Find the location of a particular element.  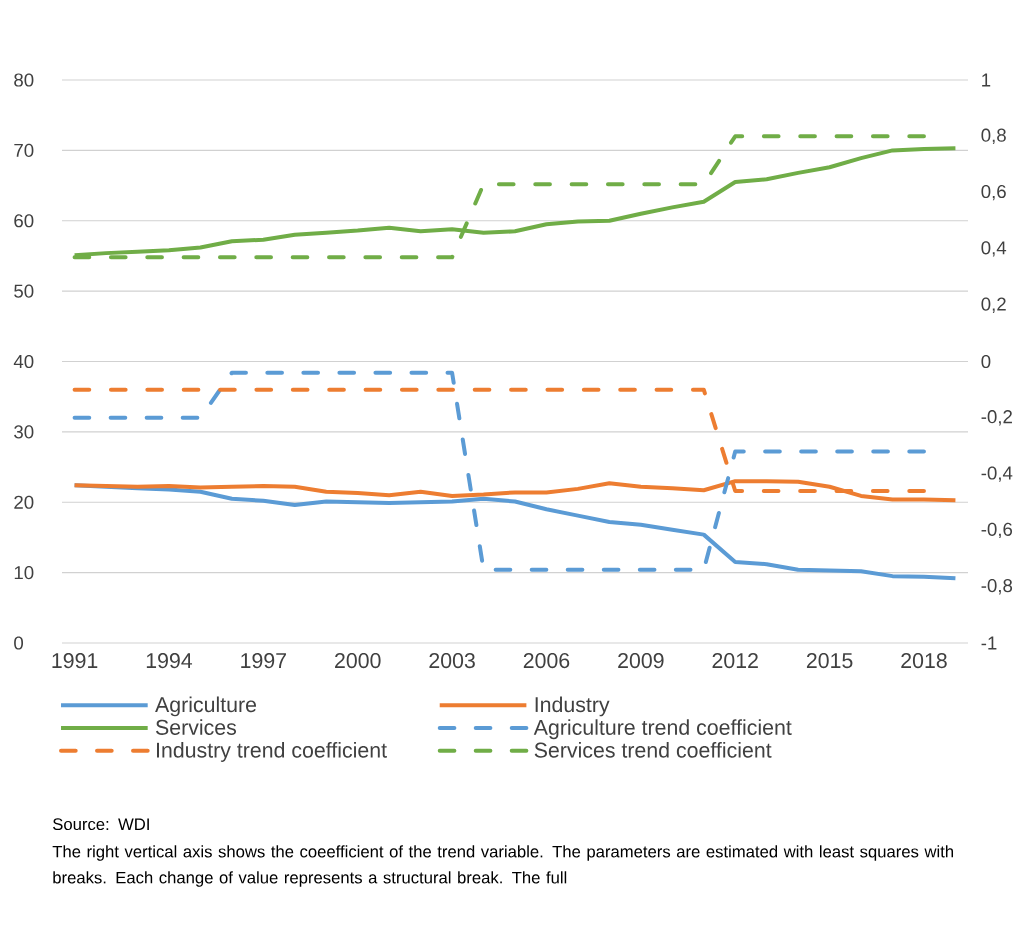

x-tick-label: 2003 is located at coordinates (452, 661).